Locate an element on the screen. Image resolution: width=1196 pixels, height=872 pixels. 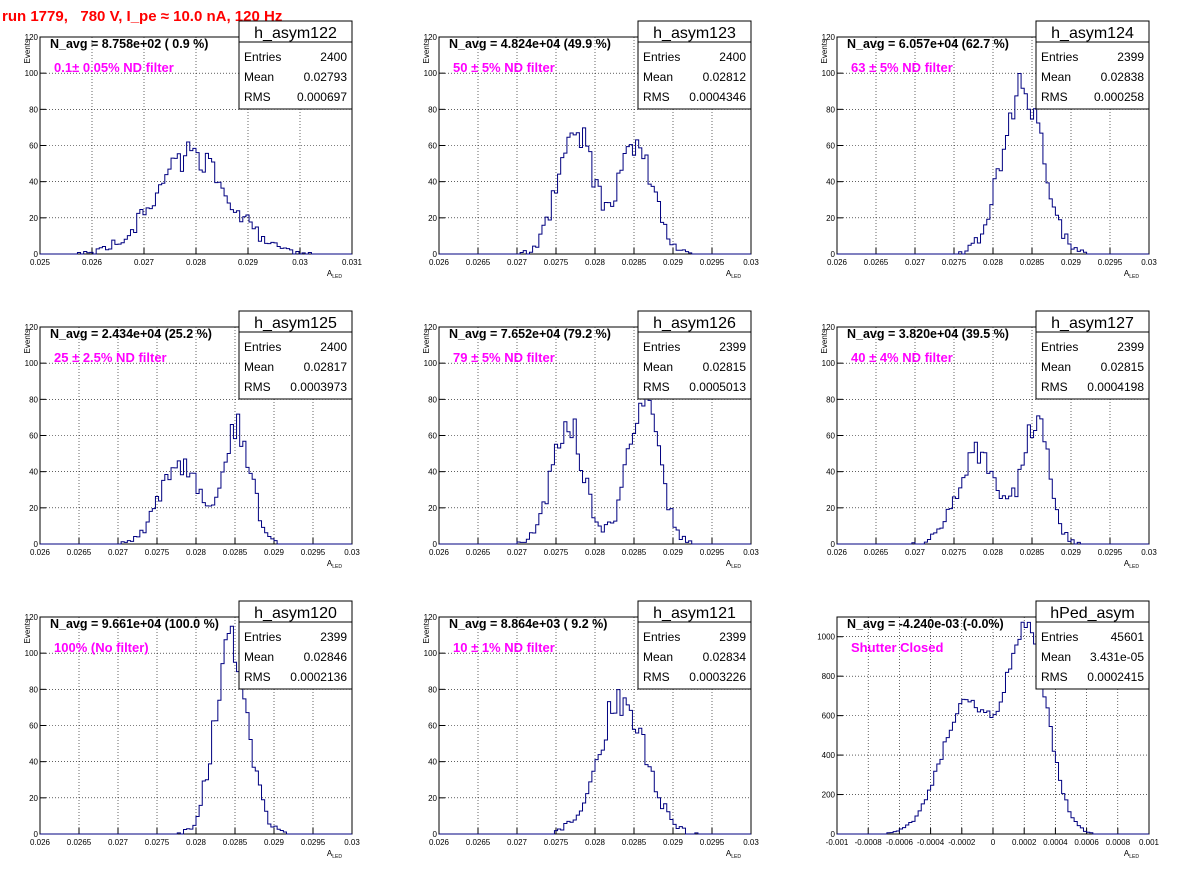
stats-value: 2400 is located at coordinates (732, 57).